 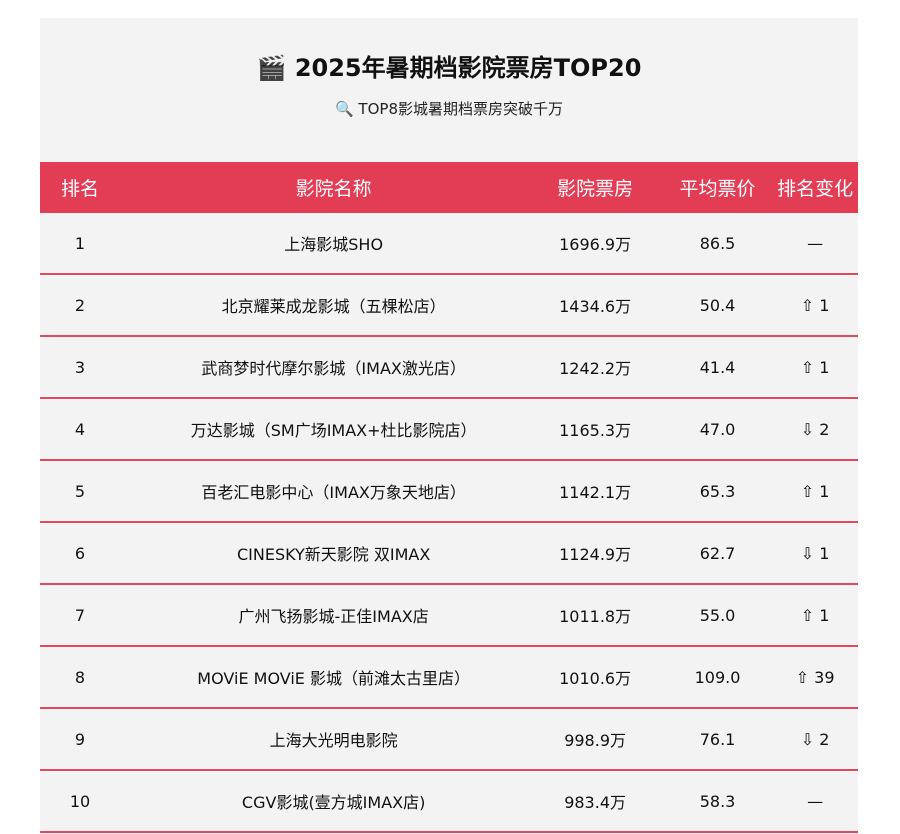 I want to click on cell: 62.7, so click(x=717, y=553).